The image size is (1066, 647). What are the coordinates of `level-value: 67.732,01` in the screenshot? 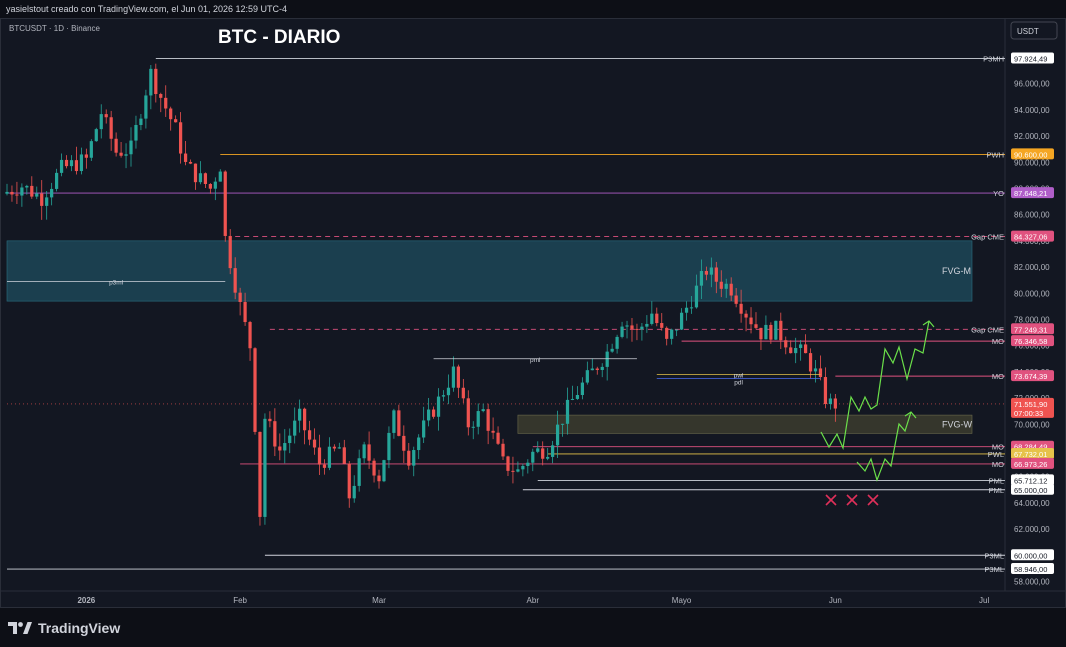 It's located at (1030, 454).